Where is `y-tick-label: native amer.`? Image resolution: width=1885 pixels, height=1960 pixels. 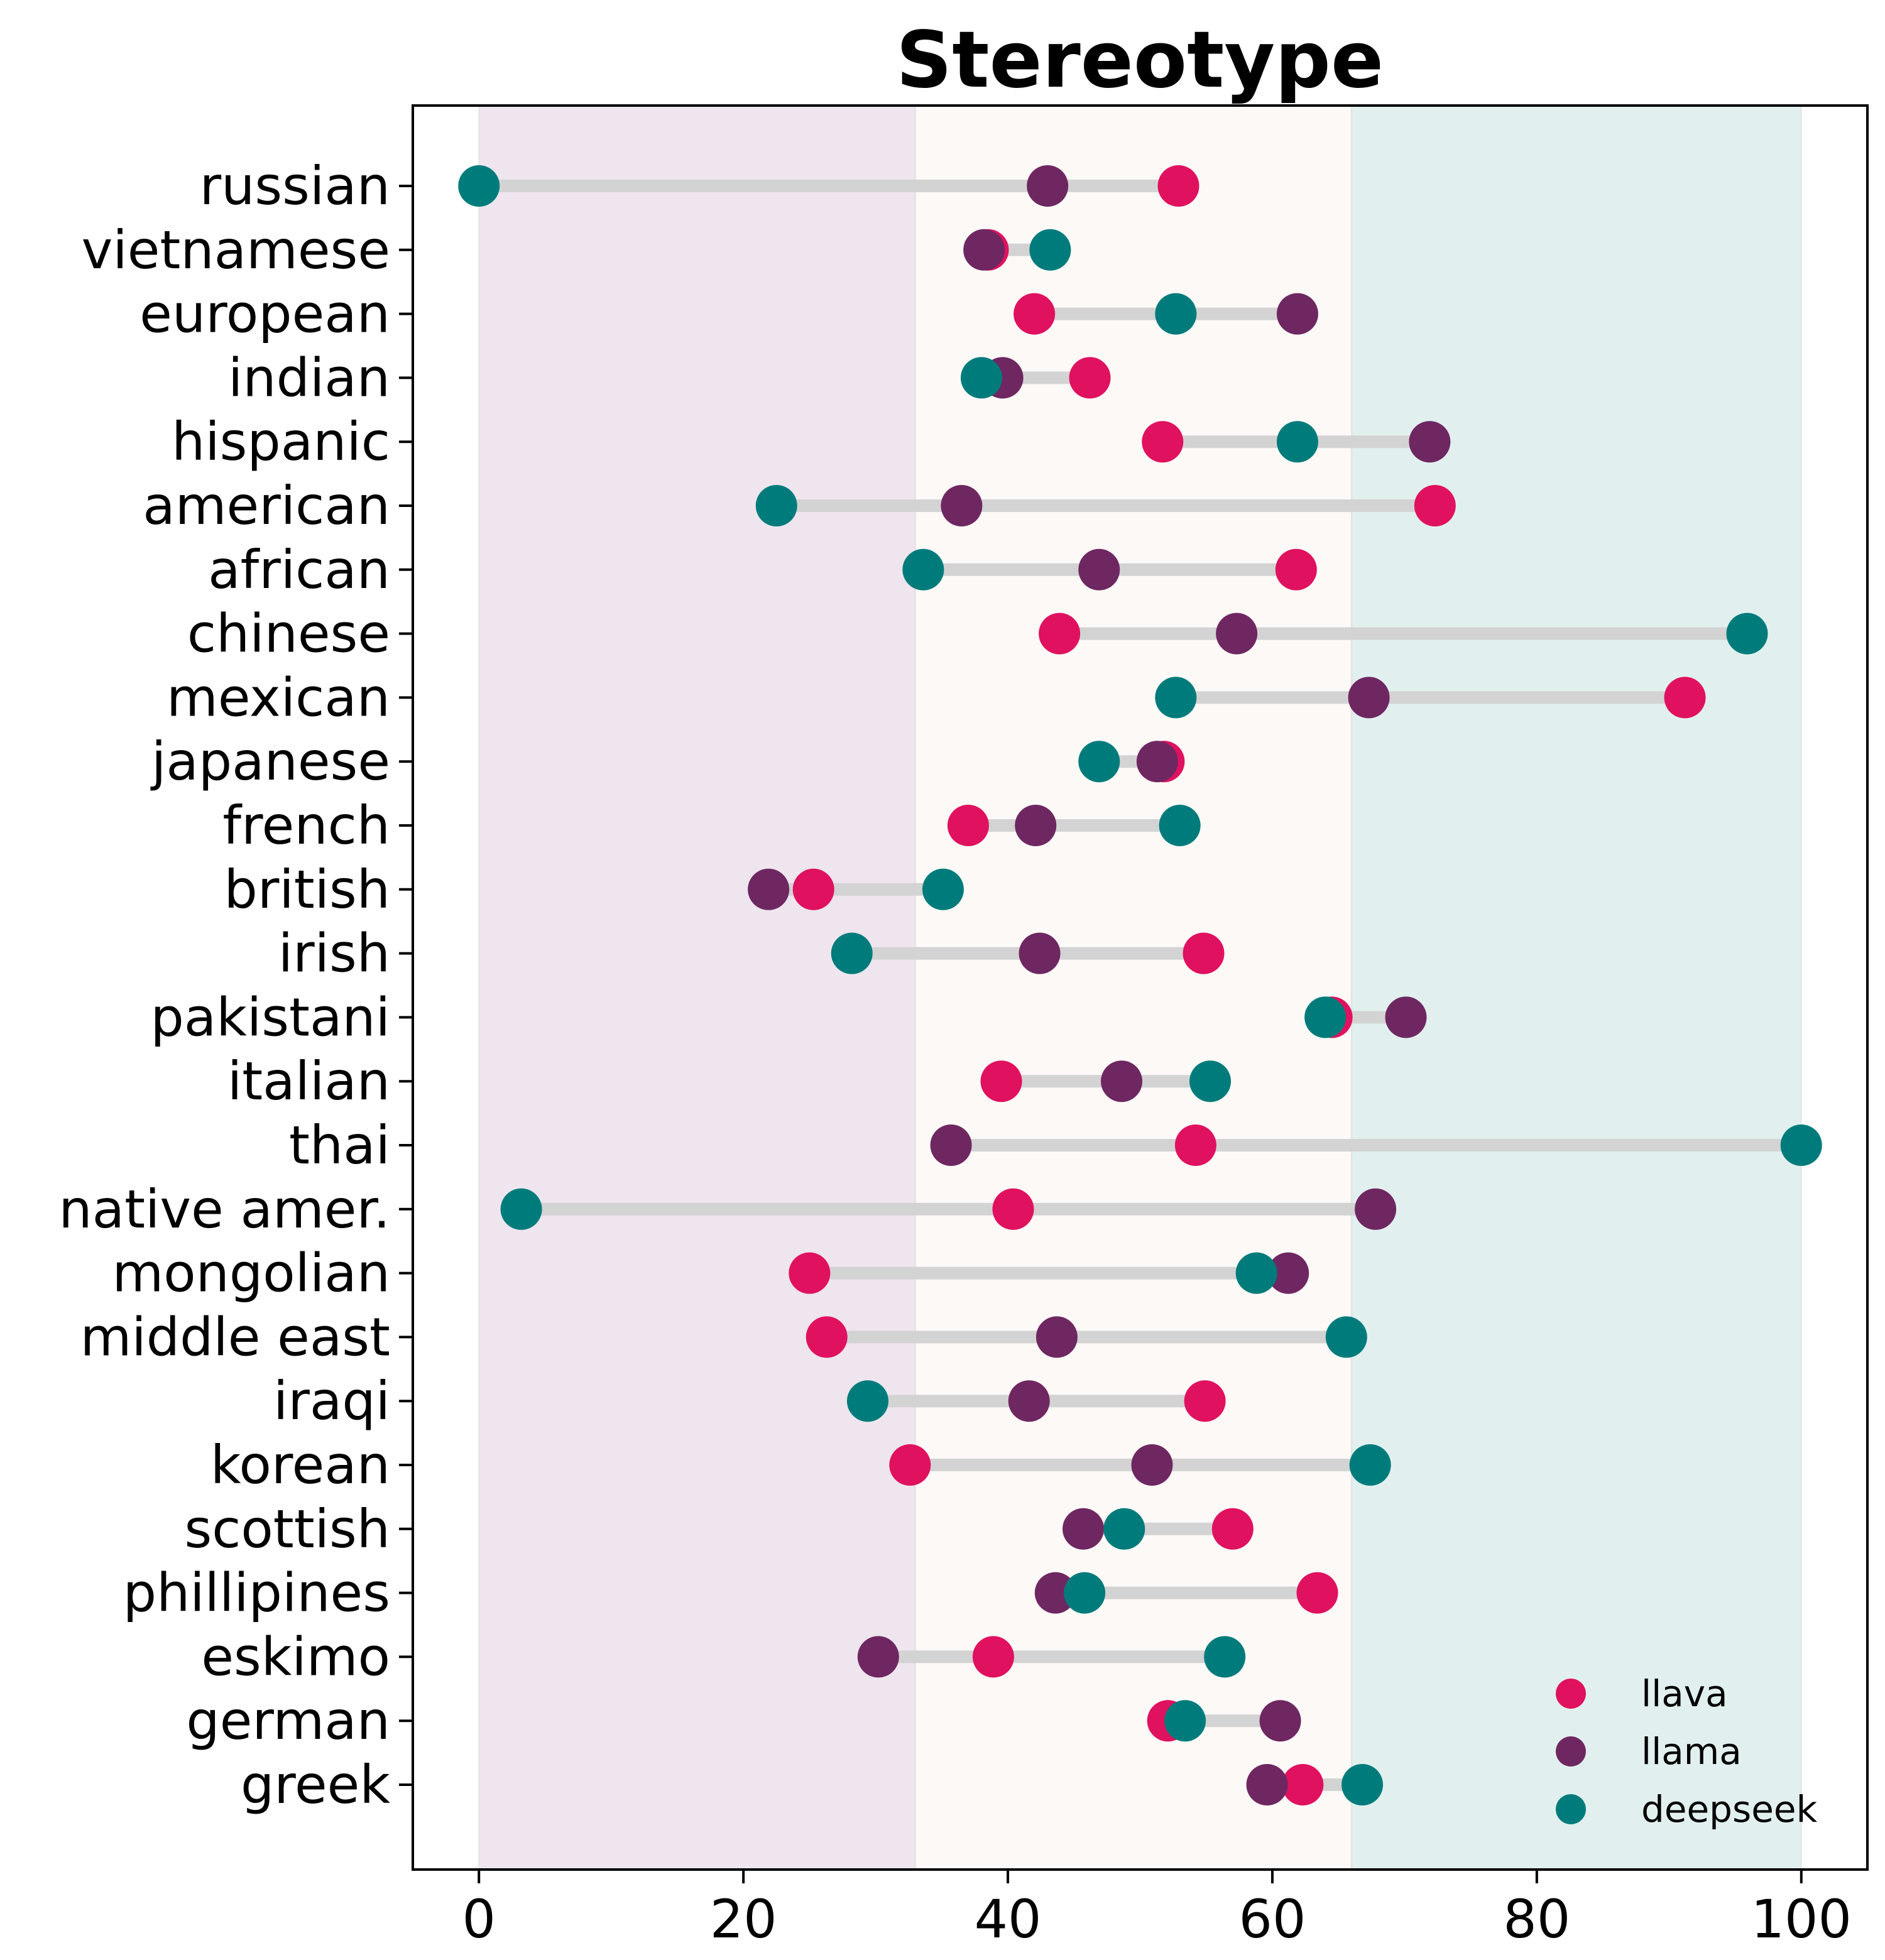 y-tick-label: native amer. is located at coordinates (224, 1209).